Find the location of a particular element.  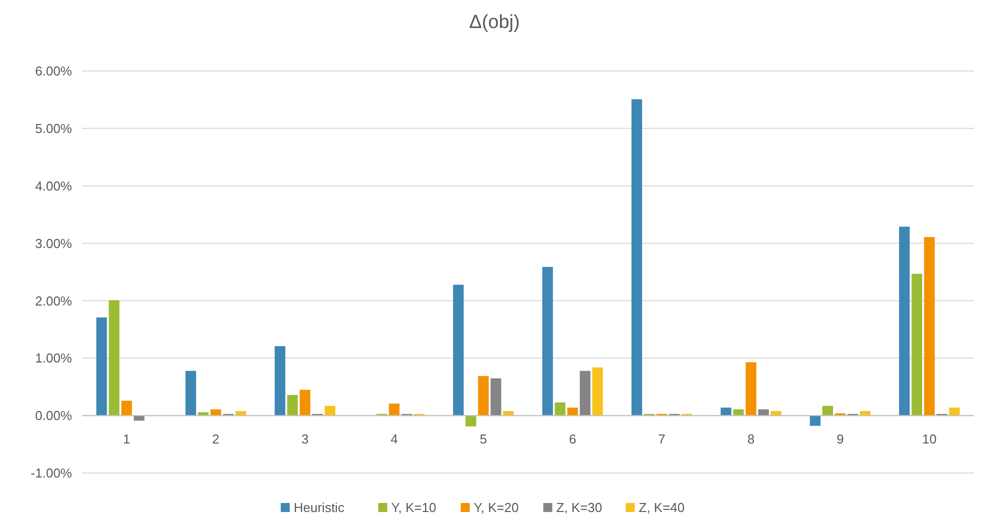

y-tick-label: 5.00% is located at coordinates (53, 128).